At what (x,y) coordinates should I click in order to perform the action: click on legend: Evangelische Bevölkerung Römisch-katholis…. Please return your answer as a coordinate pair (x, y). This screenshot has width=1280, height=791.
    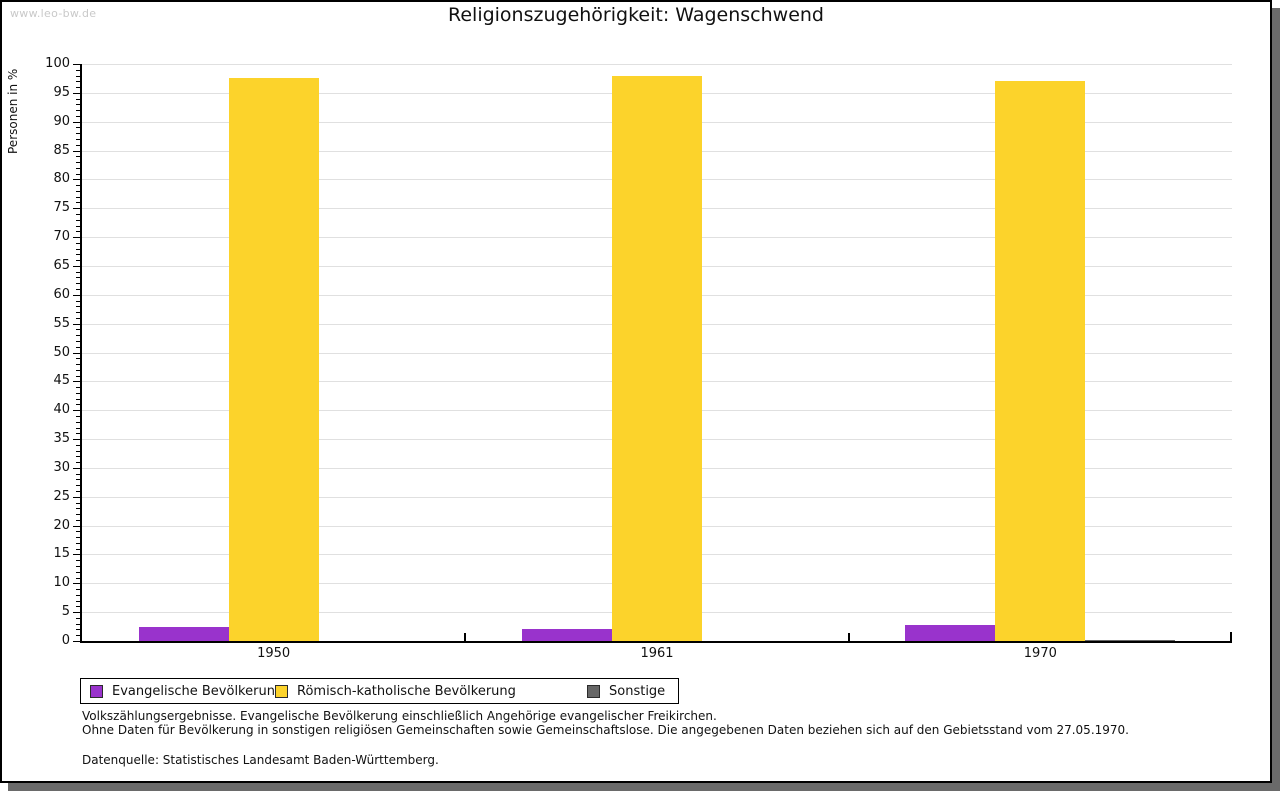
    Looking at the image, I should click on (379, 691).